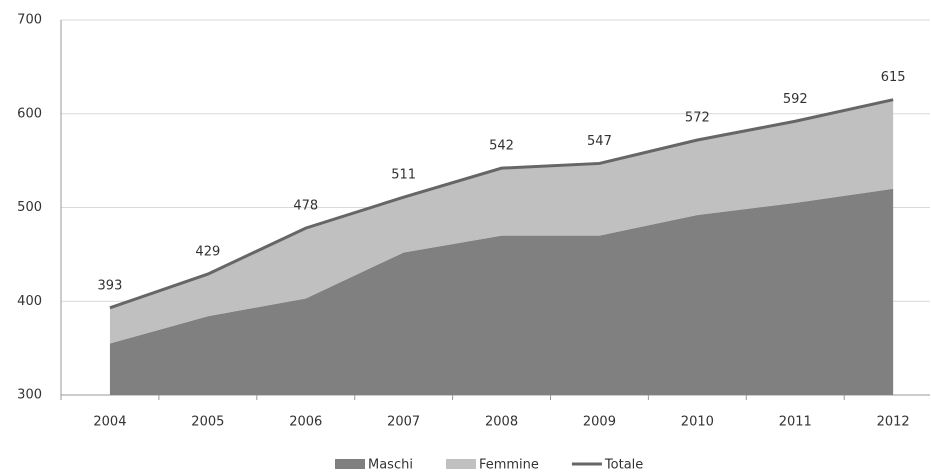  What do you see at coordinates (110, 285) in the screenshot?
I see `data-label: 393` at bounding box center [110, 285].